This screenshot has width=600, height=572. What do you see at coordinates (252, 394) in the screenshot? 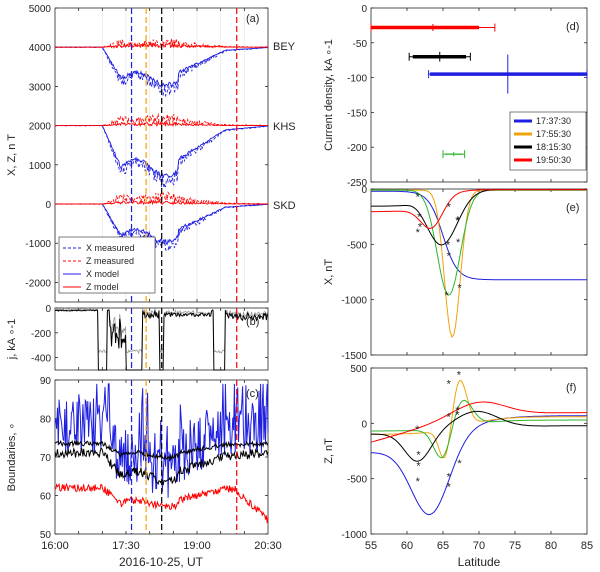
I see `panel-c-label: (c)` at bounding box center [252, 394].